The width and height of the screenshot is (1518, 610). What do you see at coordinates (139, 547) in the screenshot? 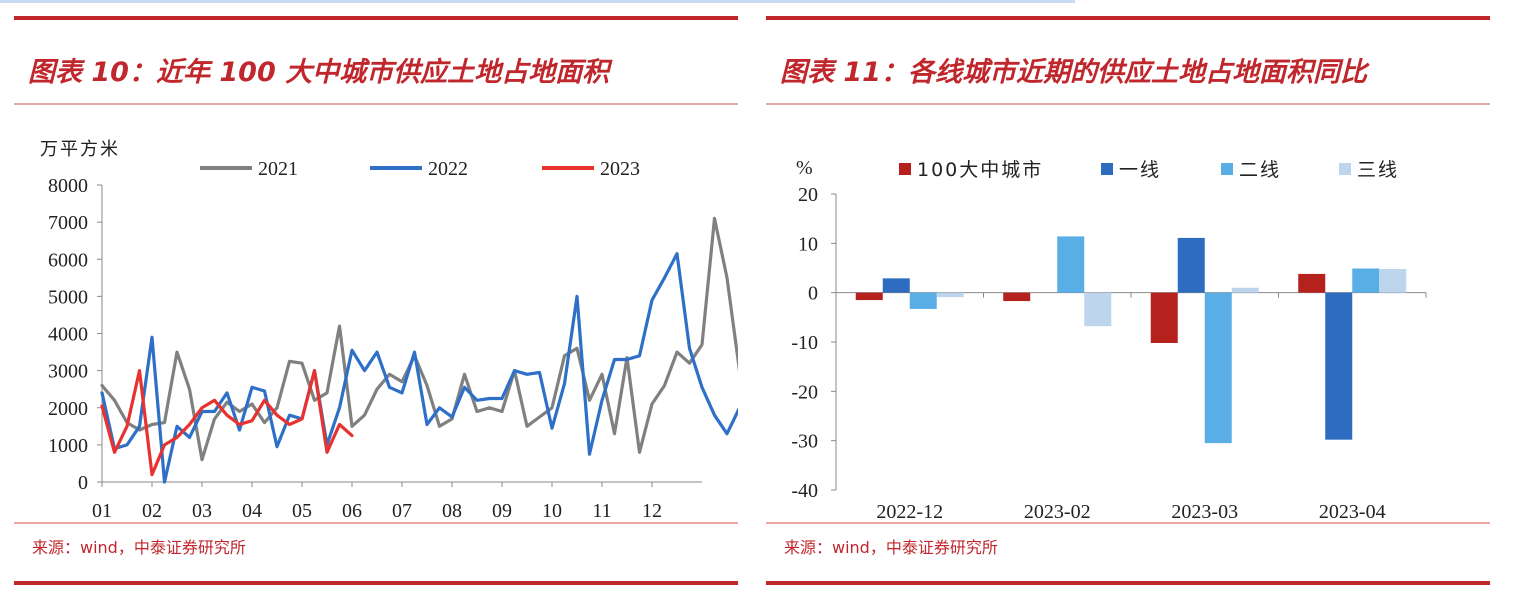
I see `line-chart-source: 来源：wind，中泰证券研究所` at bounding box center [139, 547].